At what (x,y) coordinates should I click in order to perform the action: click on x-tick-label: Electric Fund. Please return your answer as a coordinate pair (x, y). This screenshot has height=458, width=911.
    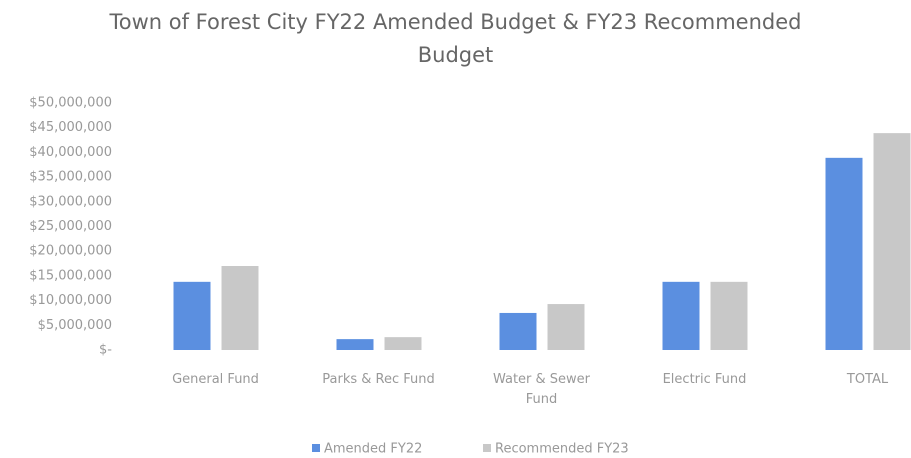
    Looking at the image, I should click on (704, 379).